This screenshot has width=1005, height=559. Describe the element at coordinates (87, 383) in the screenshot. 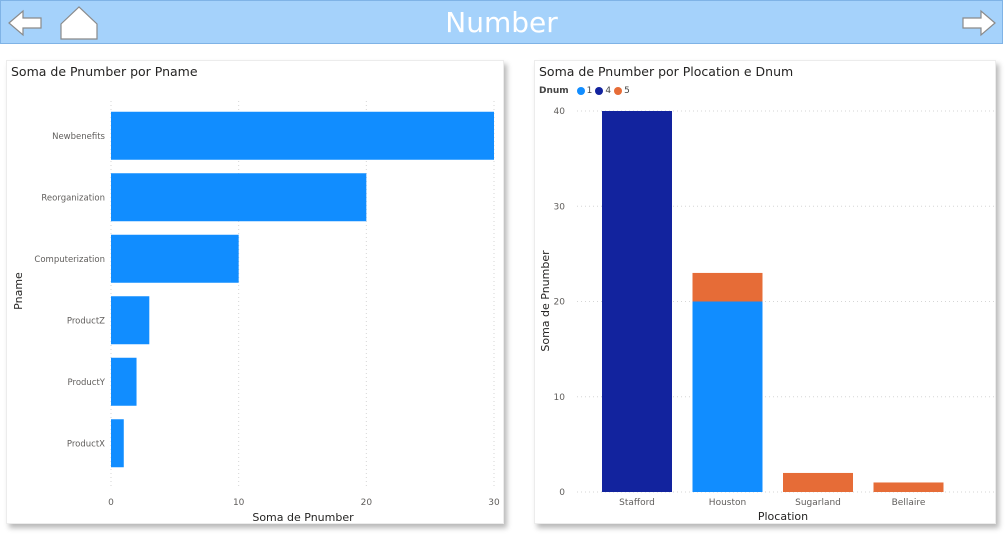

I see `y-tick-label: ProductY` at that location.